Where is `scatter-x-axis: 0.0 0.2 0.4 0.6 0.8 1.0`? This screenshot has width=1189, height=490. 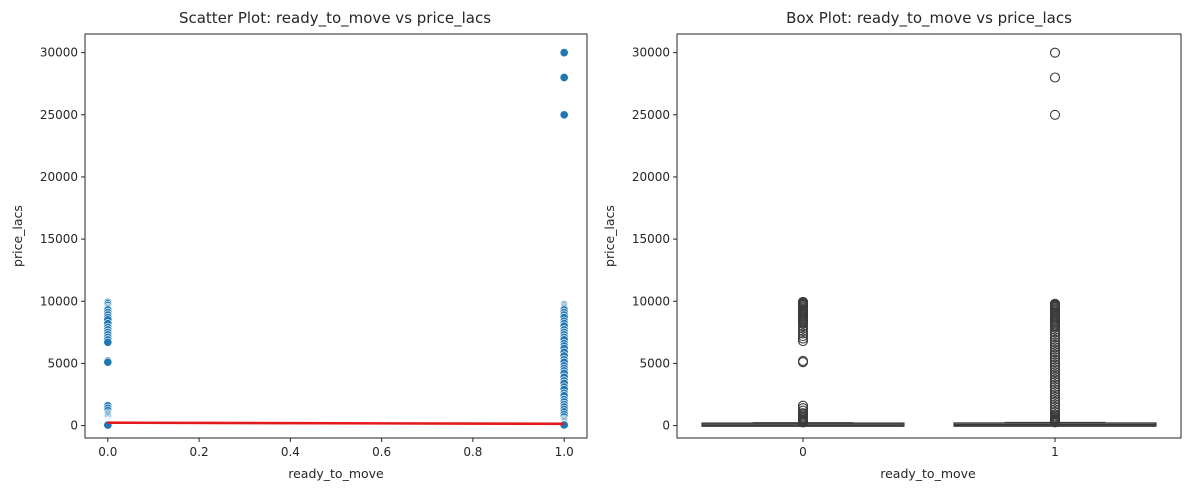
scatter-x-axis: 0.0 0.2 0.4 0.6 0.8 1.0 is located at coordinates (336, 448).